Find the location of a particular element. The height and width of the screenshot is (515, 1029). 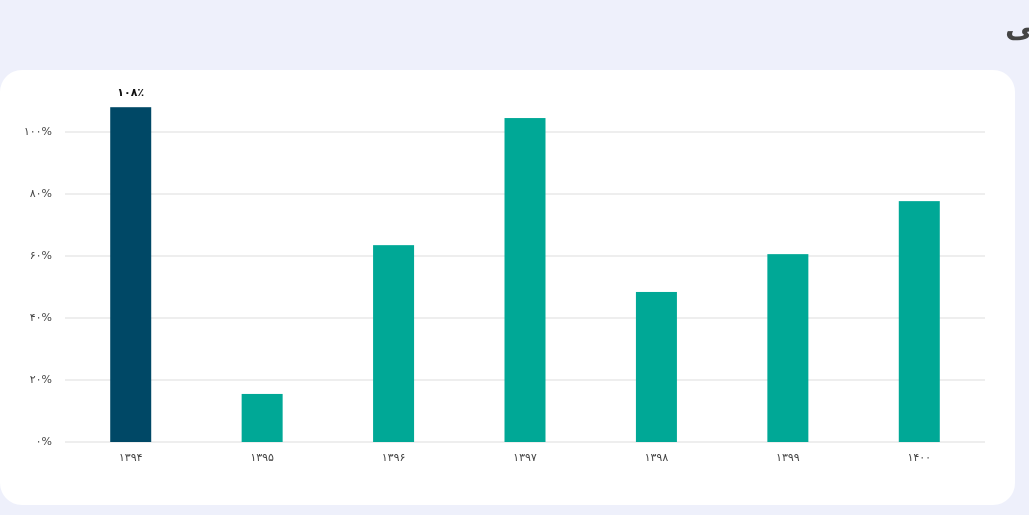

x-tick-label: ۱۳۹۴ is located at coordinates (131, 457).